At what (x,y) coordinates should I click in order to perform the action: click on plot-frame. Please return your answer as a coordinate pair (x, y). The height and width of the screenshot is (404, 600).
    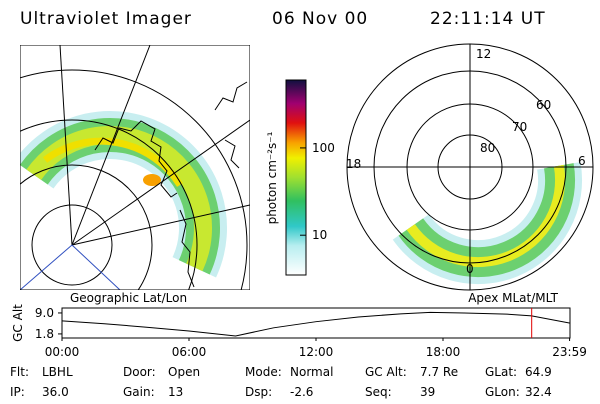
    Looking at the image, I should click on (316, 323).